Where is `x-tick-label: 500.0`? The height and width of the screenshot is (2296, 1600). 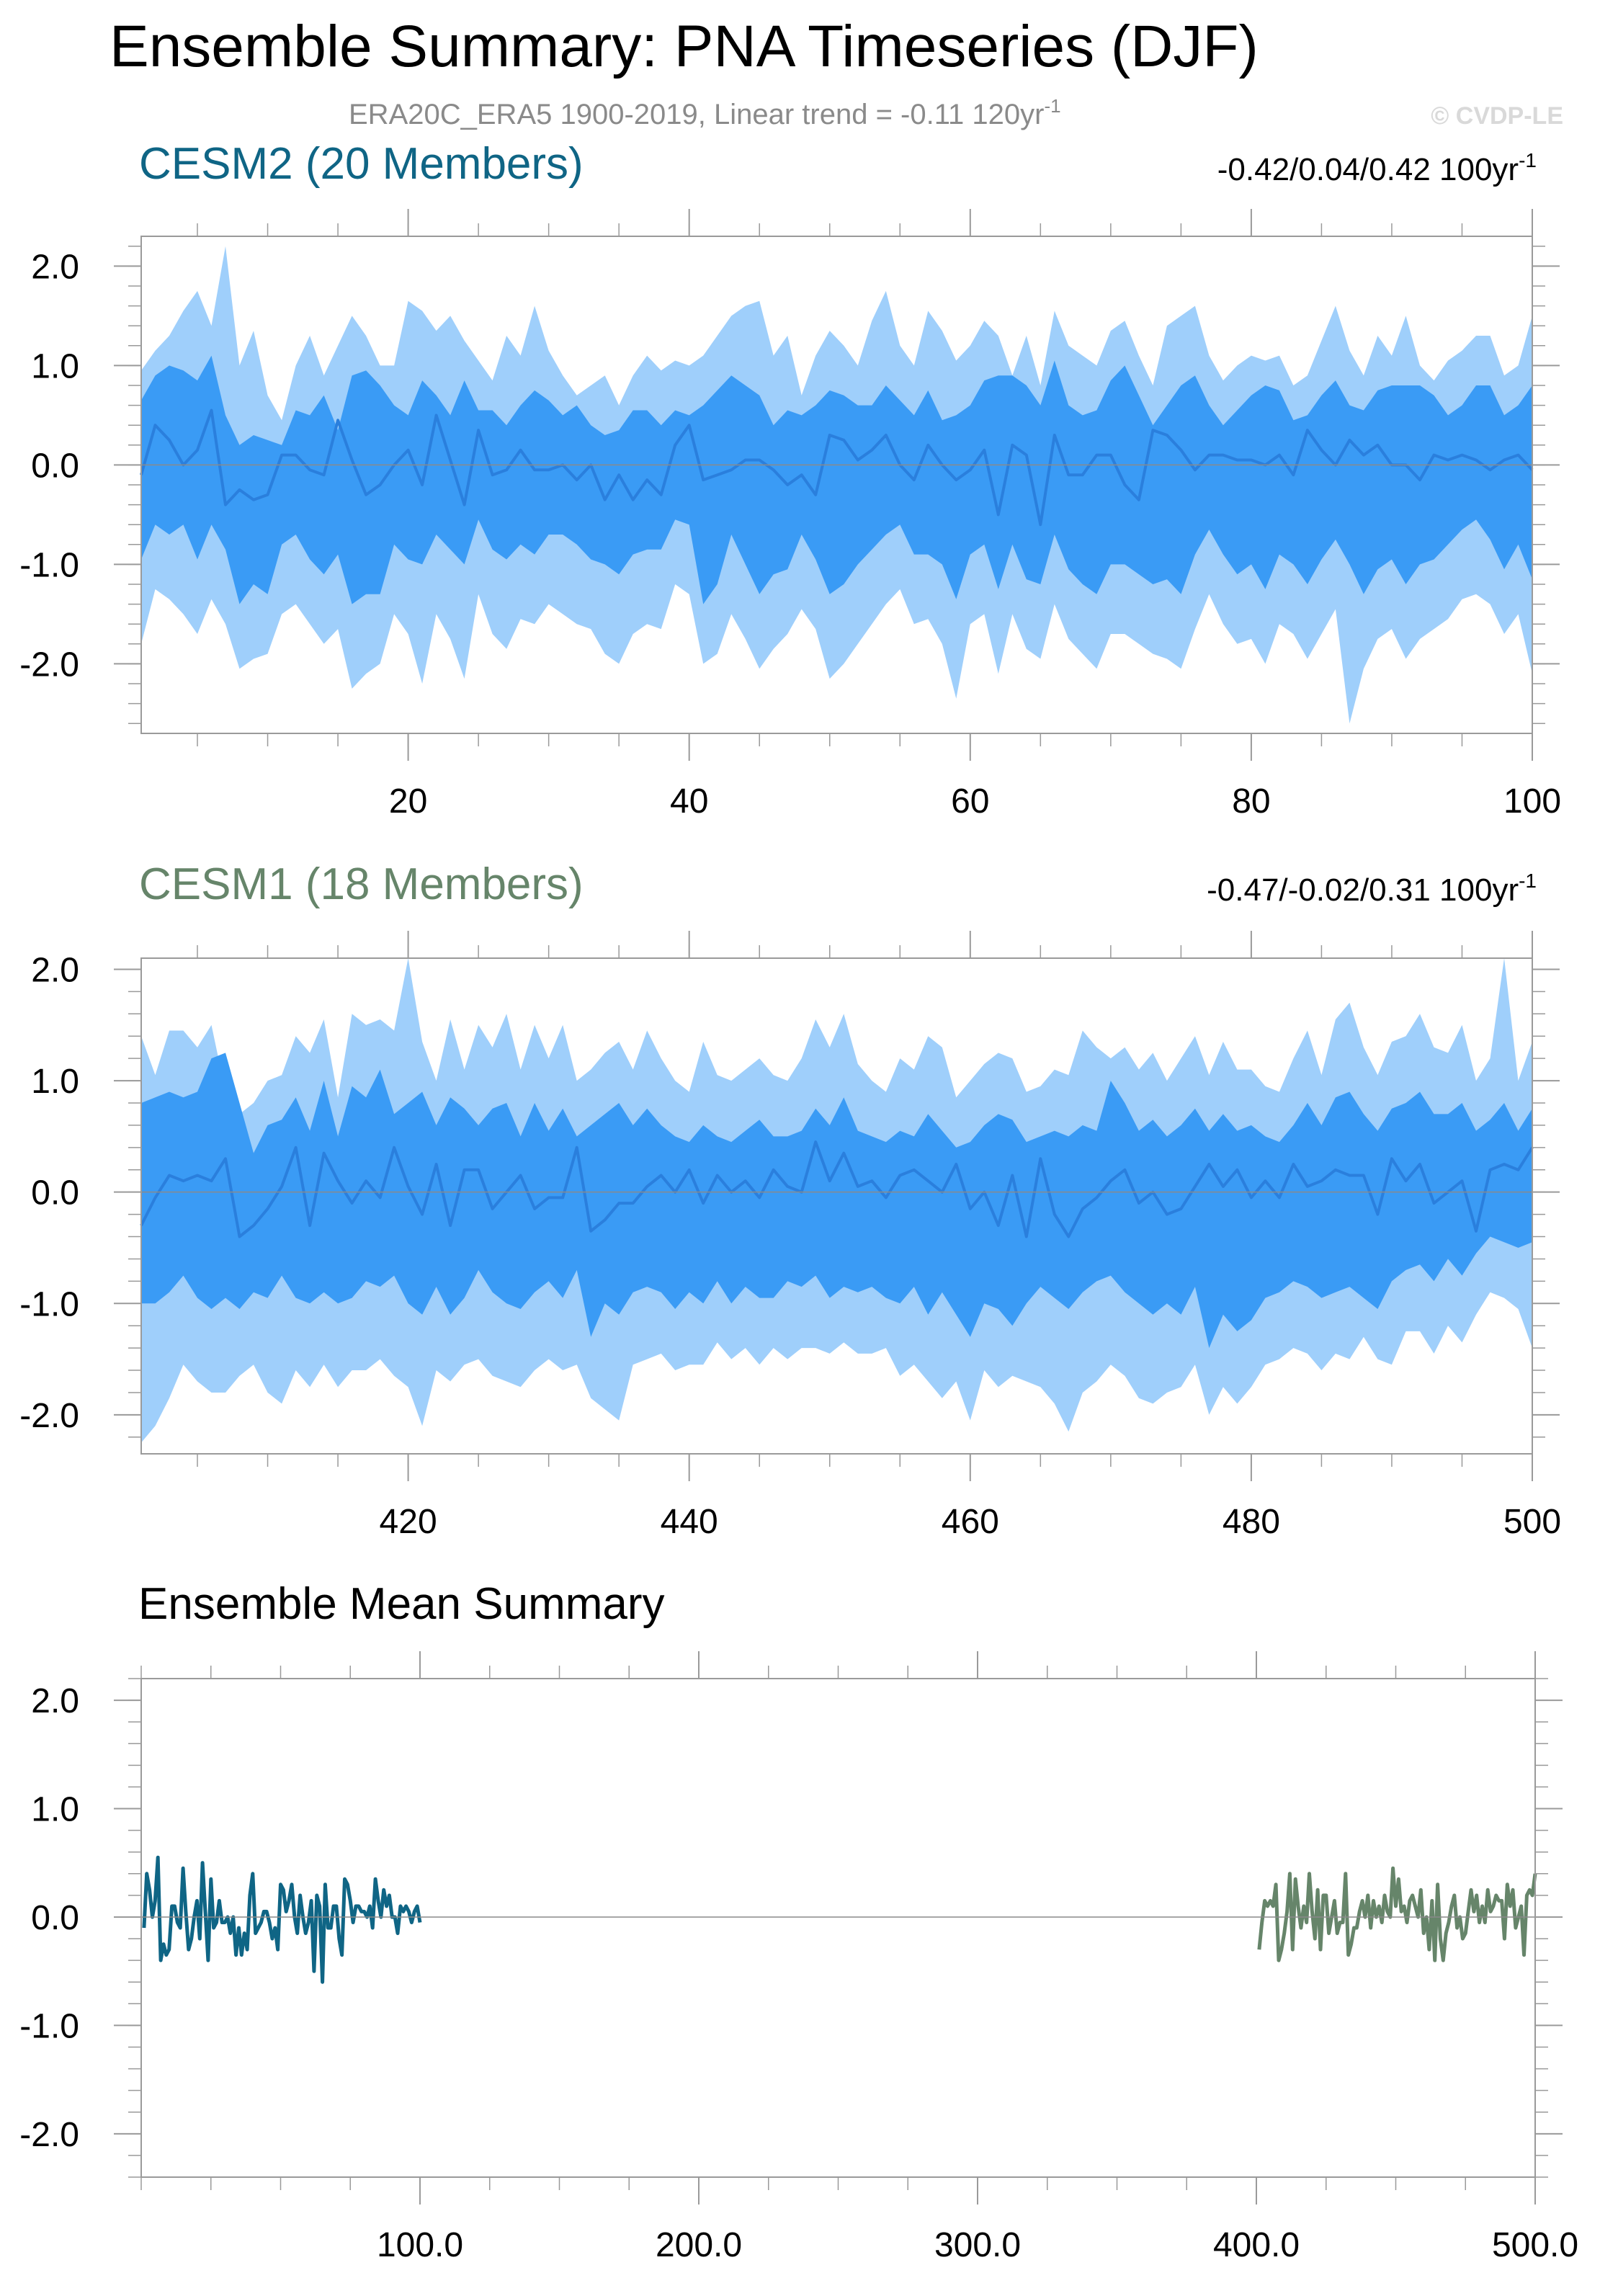
x-tick-label: 500.0 is located at coordinates (1535, 2245).